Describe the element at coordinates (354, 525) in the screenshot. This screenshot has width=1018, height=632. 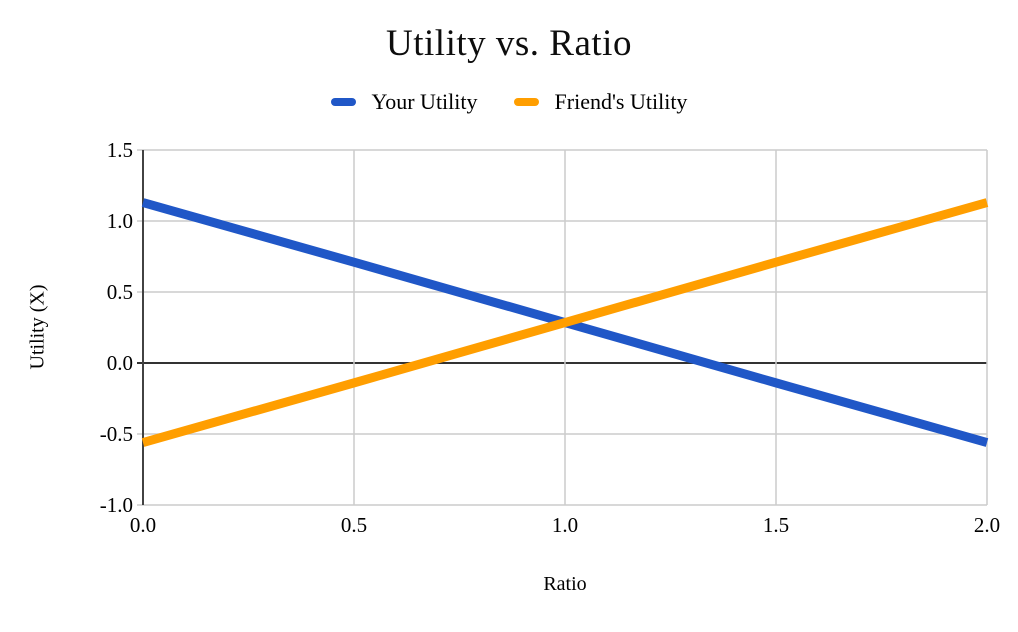
I see `x-tick-label: 0.5` at that location.